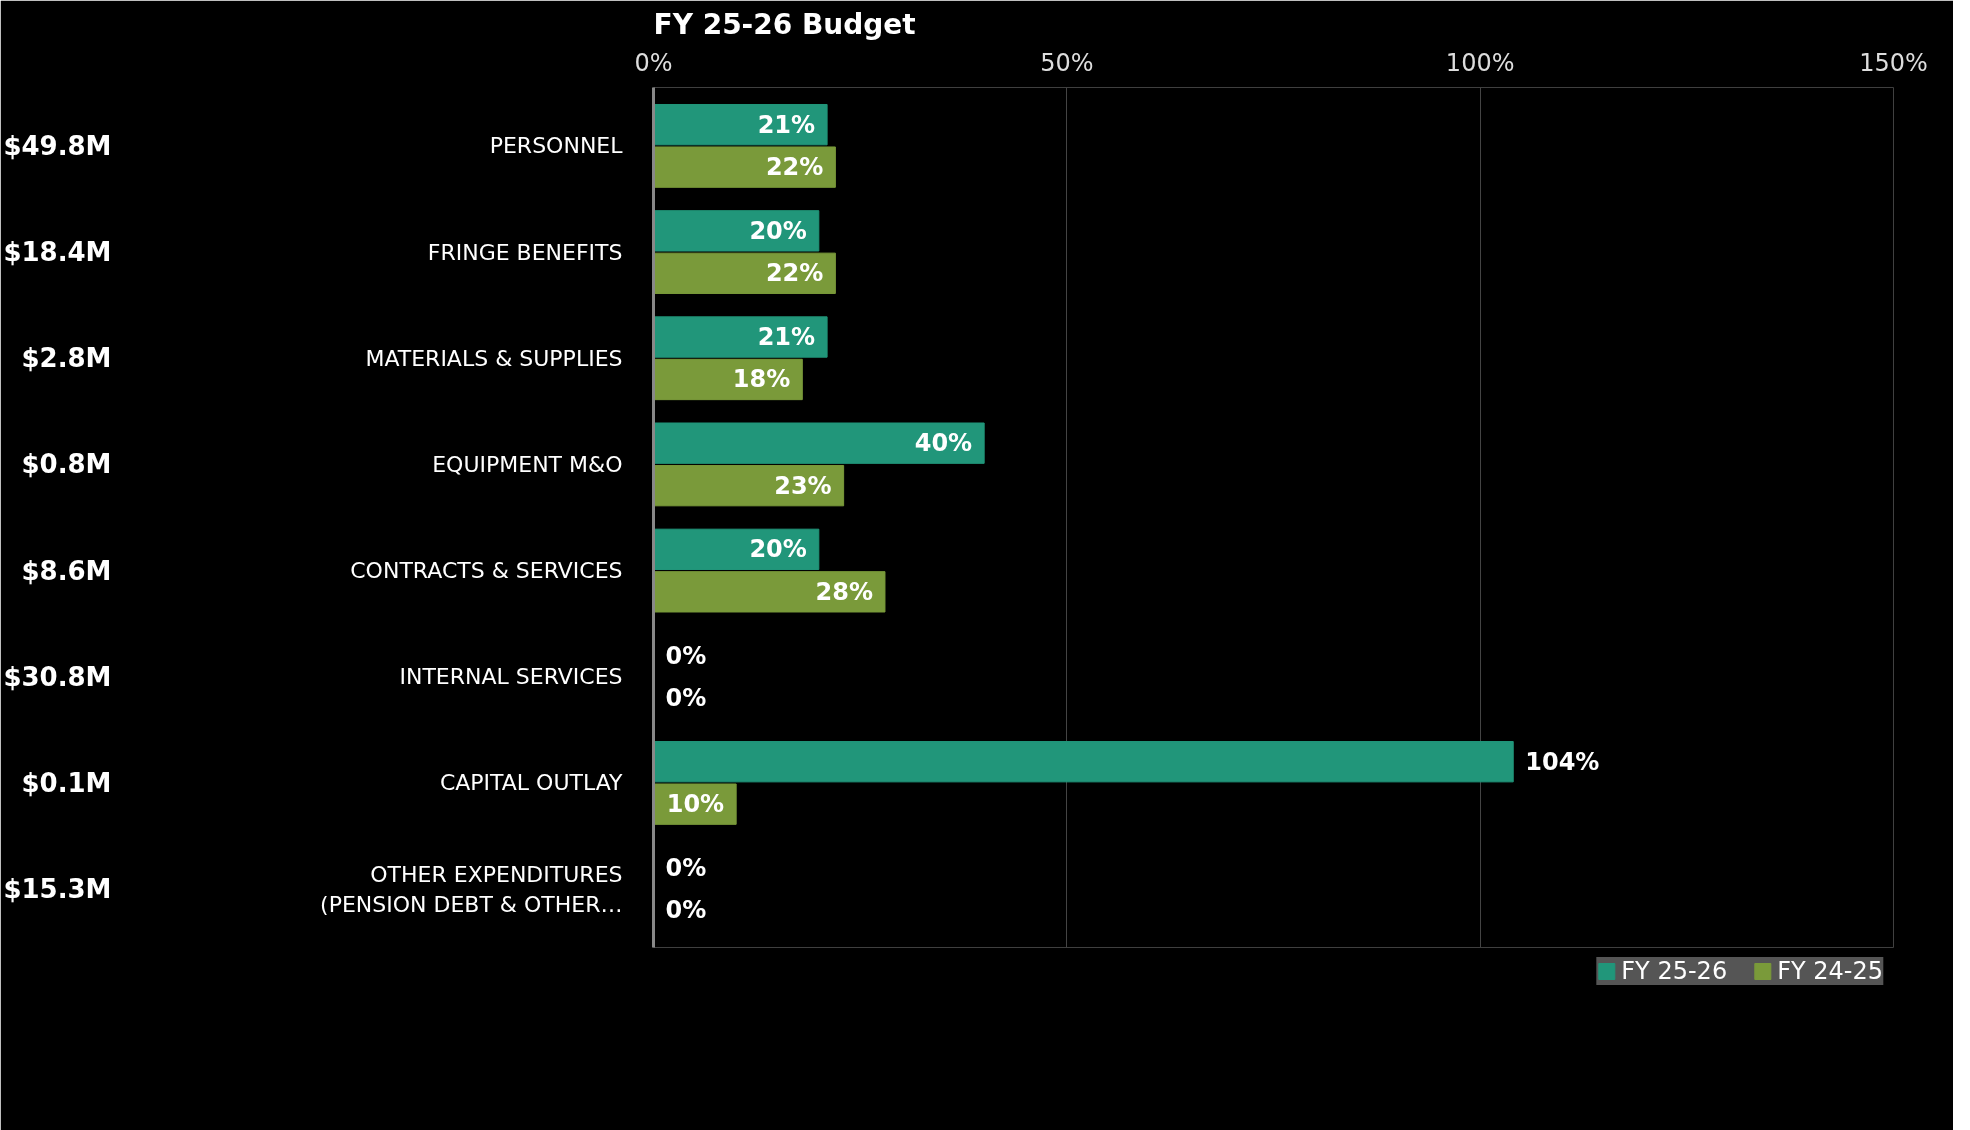 Image resolution: width=1970 pixels, height=1130 pixels. Describe the element at coordinates (943, 443) in the screenshot. I see `data-label: 40%` at that location.